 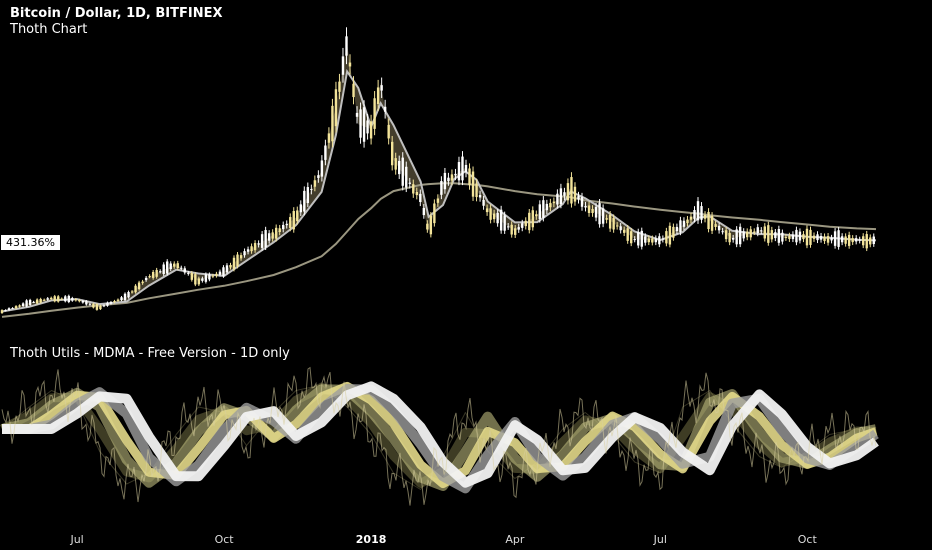 I want to click on x-tick-label: Apr, so click(x=515, y=539).